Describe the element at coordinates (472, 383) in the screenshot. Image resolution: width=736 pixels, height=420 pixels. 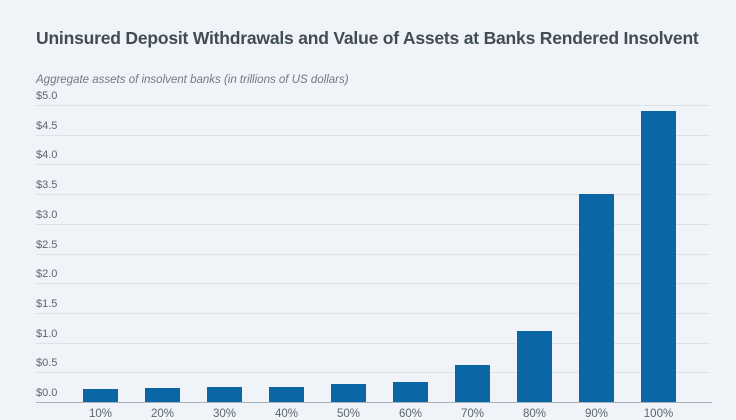
I see `bar-70%` at that location.